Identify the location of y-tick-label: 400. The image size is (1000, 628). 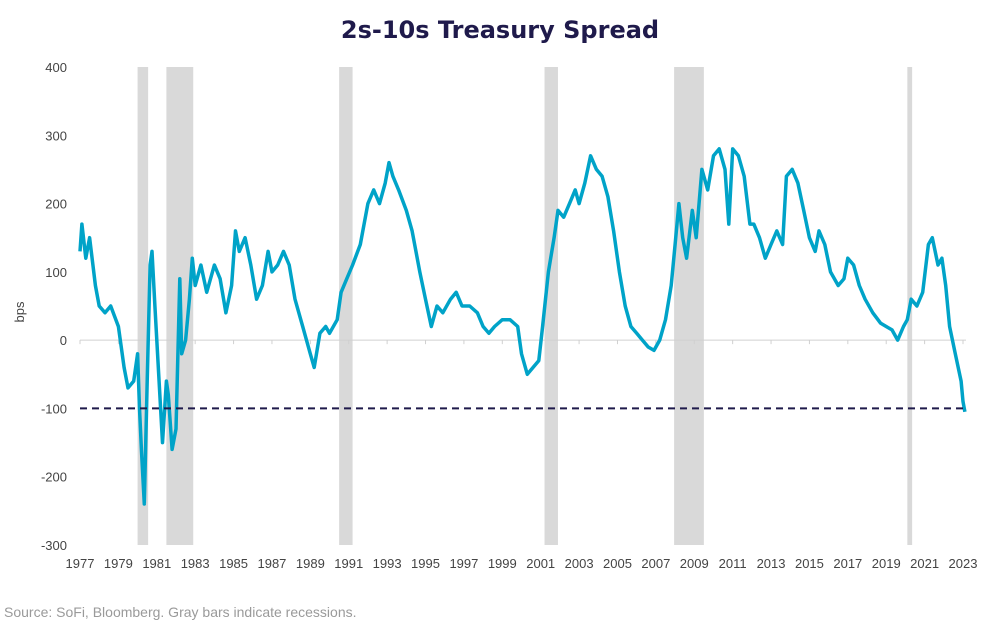
(56, 67).